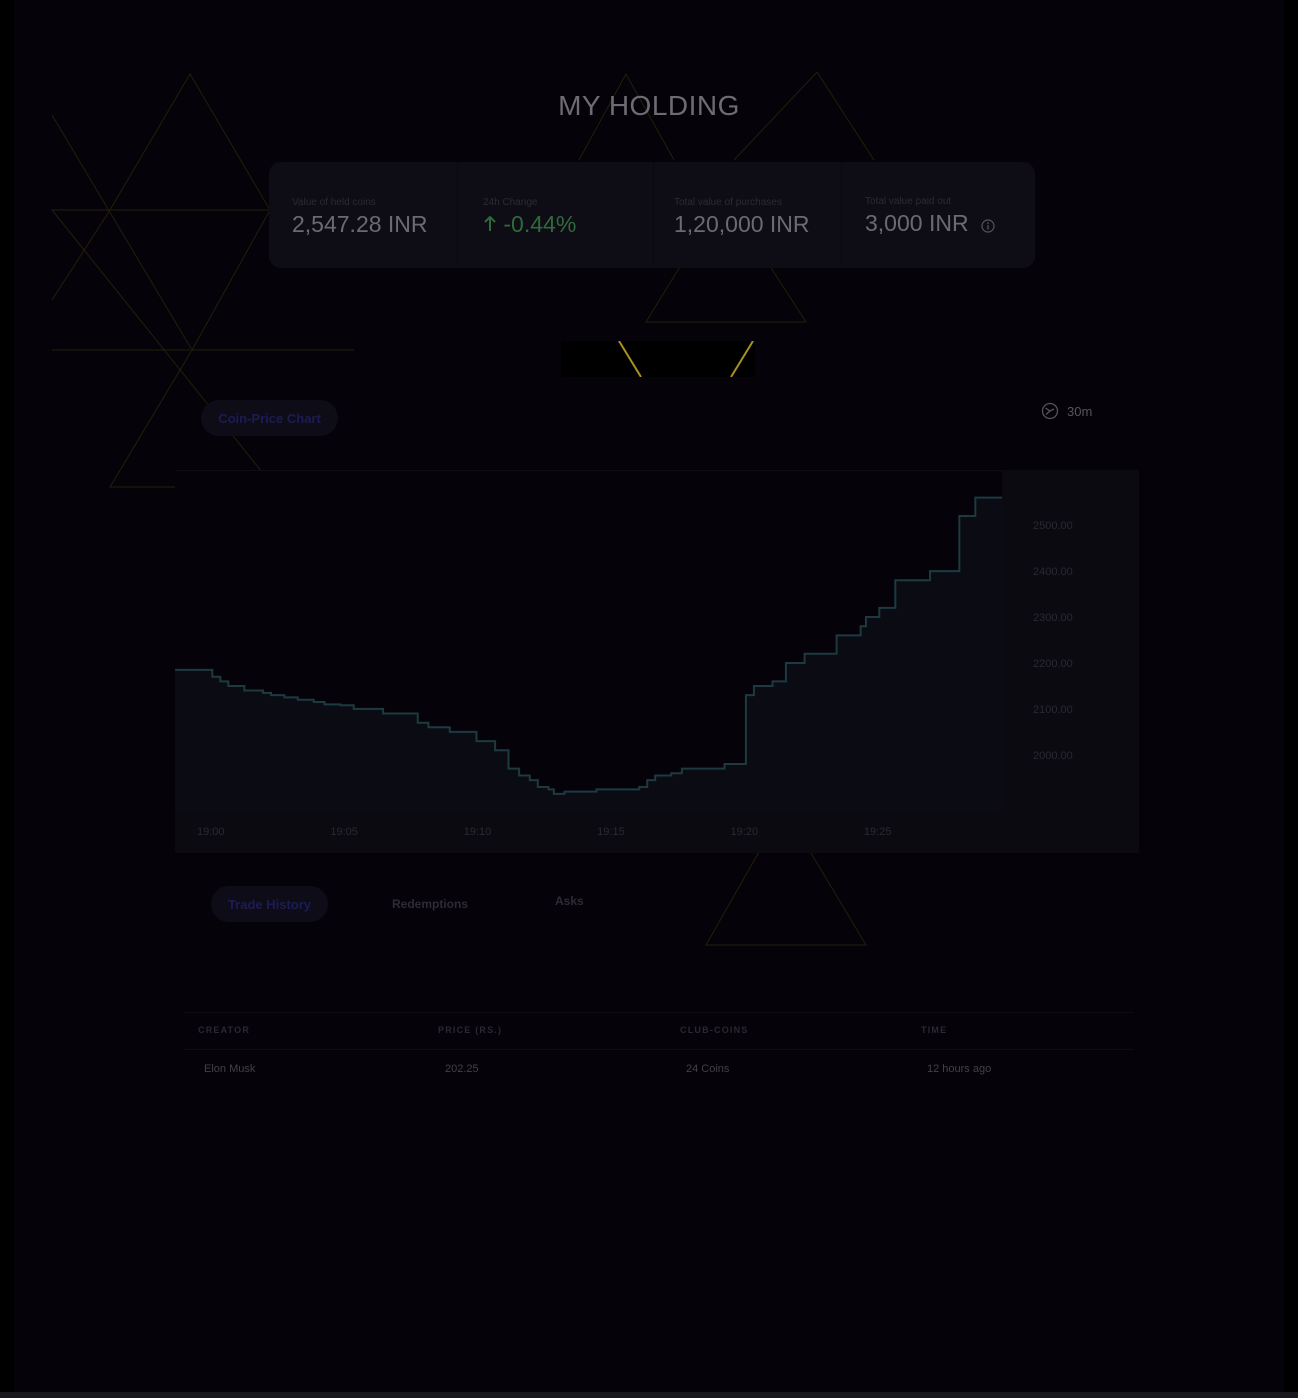 This screenshot has width=1298, height=1398. What do you see at coordinates (540, 224) in the screenshot?
I see `change-percent: -0.44%` at bounding box center [540, 224].